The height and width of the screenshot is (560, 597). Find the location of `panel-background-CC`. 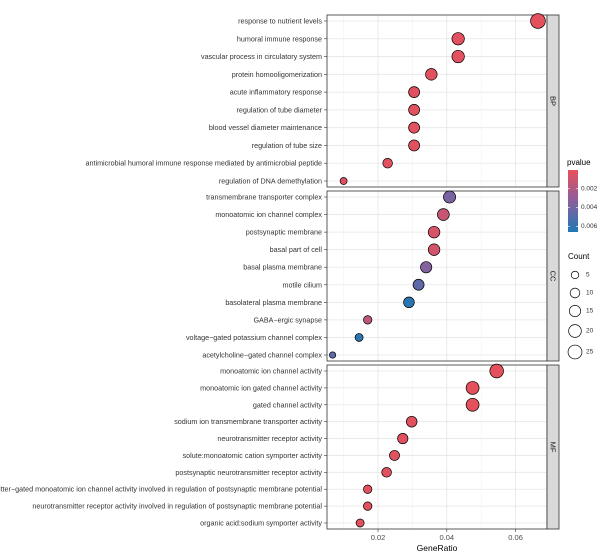

panel-background-CC is located at coordinates (437, 276).